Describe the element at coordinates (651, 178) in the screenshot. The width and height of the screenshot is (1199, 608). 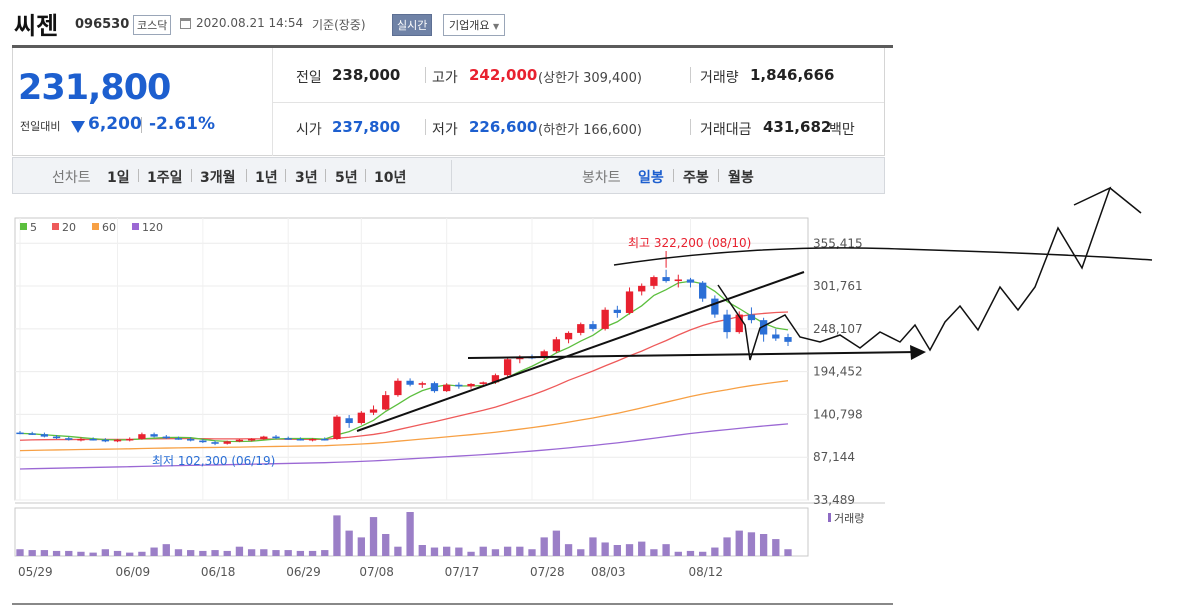
I see `tab-daily: 일봉` at that location.